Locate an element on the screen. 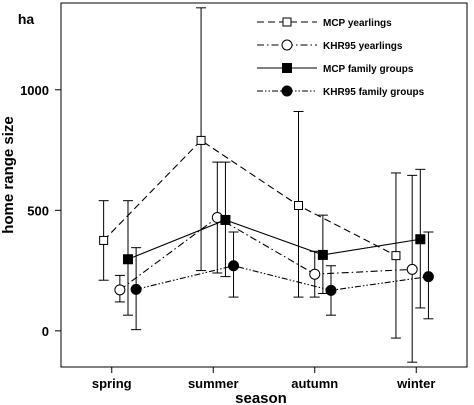  y-tick-label: 500 is located at coordinates (38, 210).